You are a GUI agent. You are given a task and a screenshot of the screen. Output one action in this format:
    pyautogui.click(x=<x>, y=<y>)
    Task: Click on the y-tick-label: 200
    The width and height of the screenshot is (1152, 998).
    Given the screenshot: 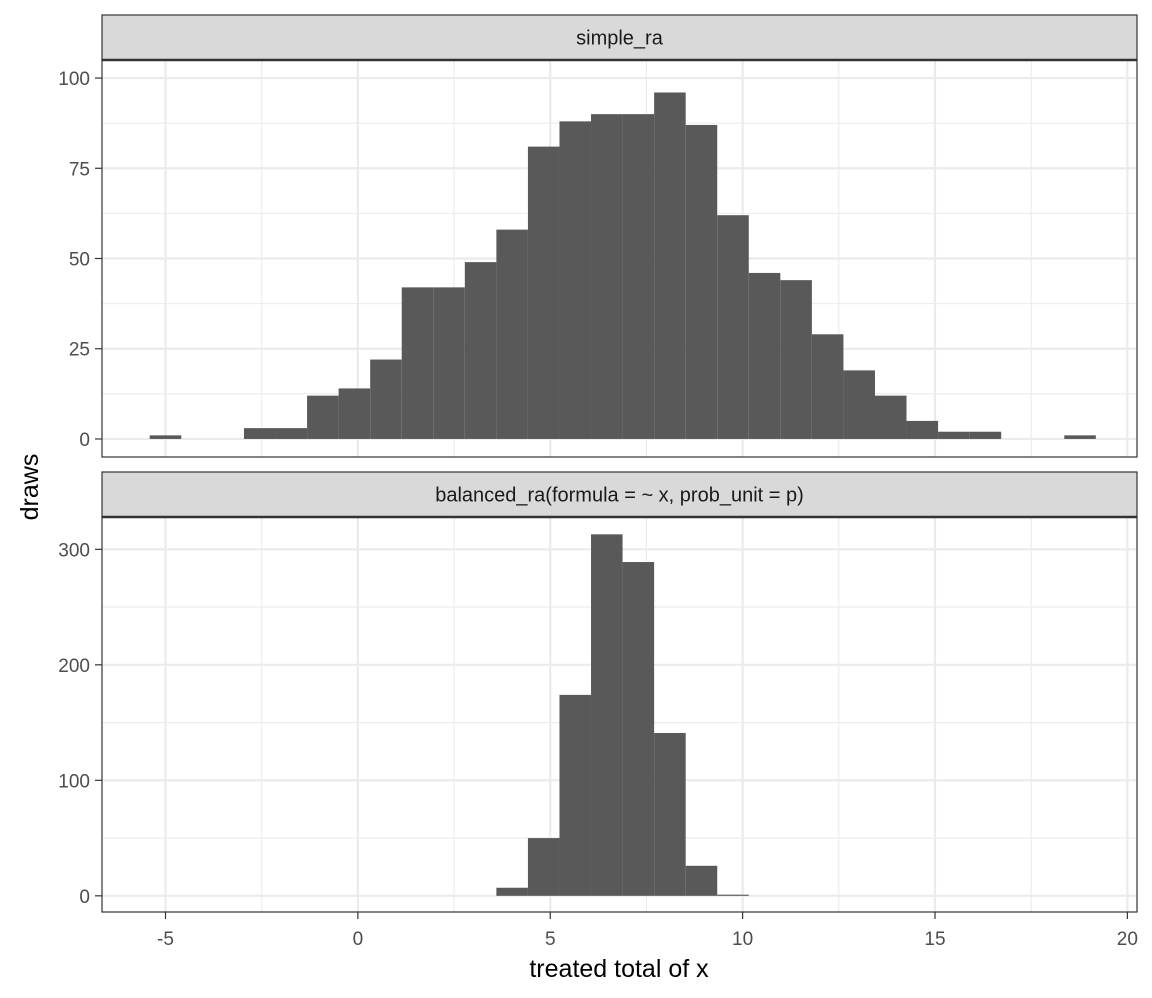 What is the action you would take?
    pyautogui.click(x=74, y=666)
    